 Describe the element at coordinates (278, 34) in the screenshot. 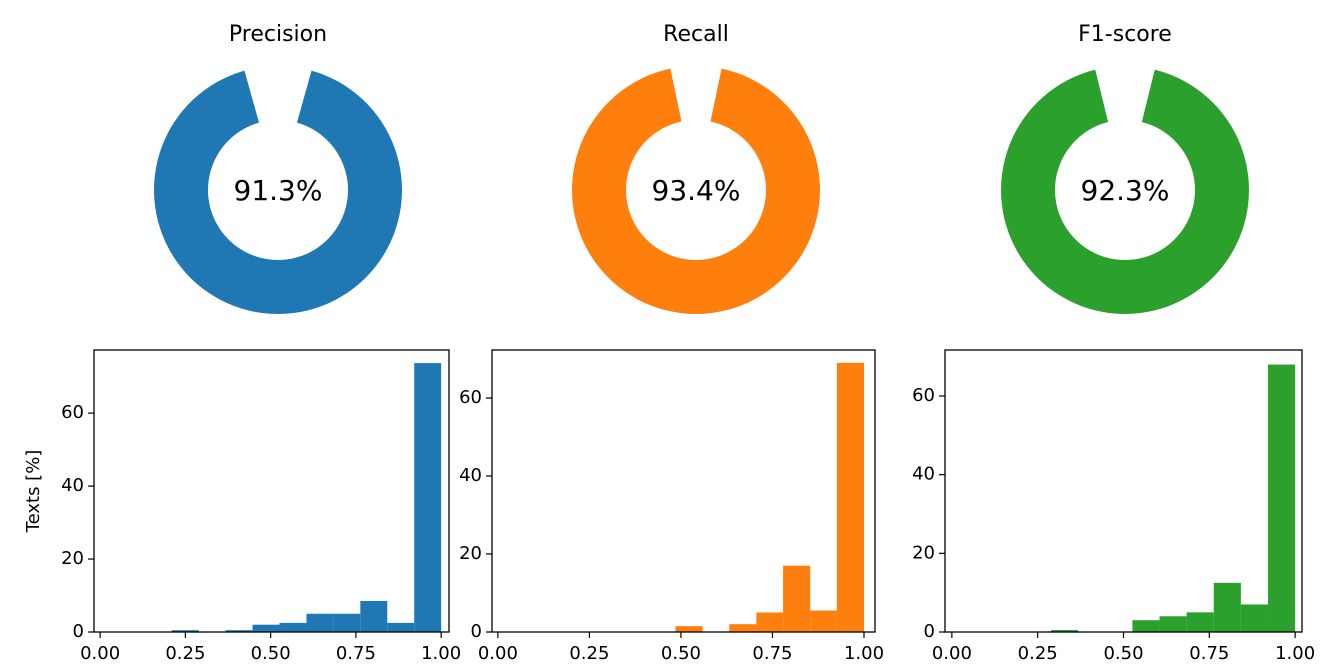

I see `chart-title: Precision` at that location.